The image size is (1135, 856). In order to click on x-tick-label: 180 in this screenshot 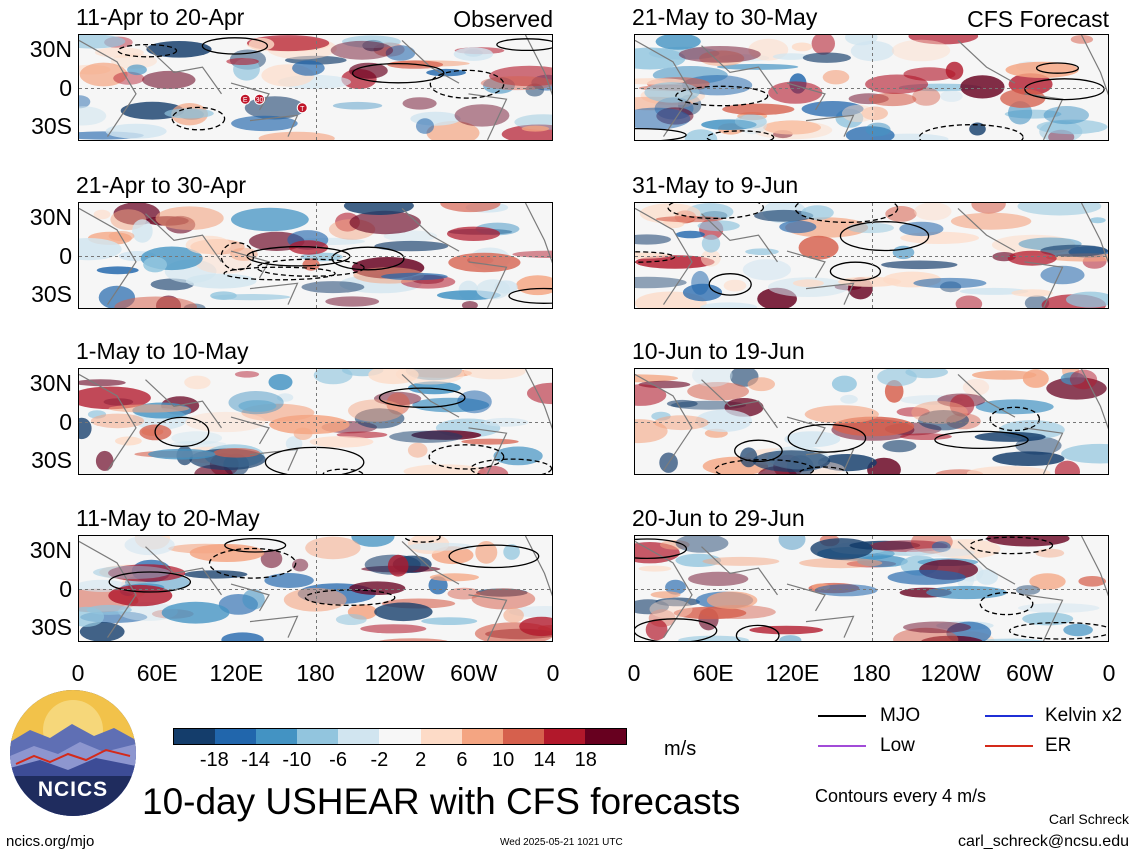, I will do `click(871, 673)`.